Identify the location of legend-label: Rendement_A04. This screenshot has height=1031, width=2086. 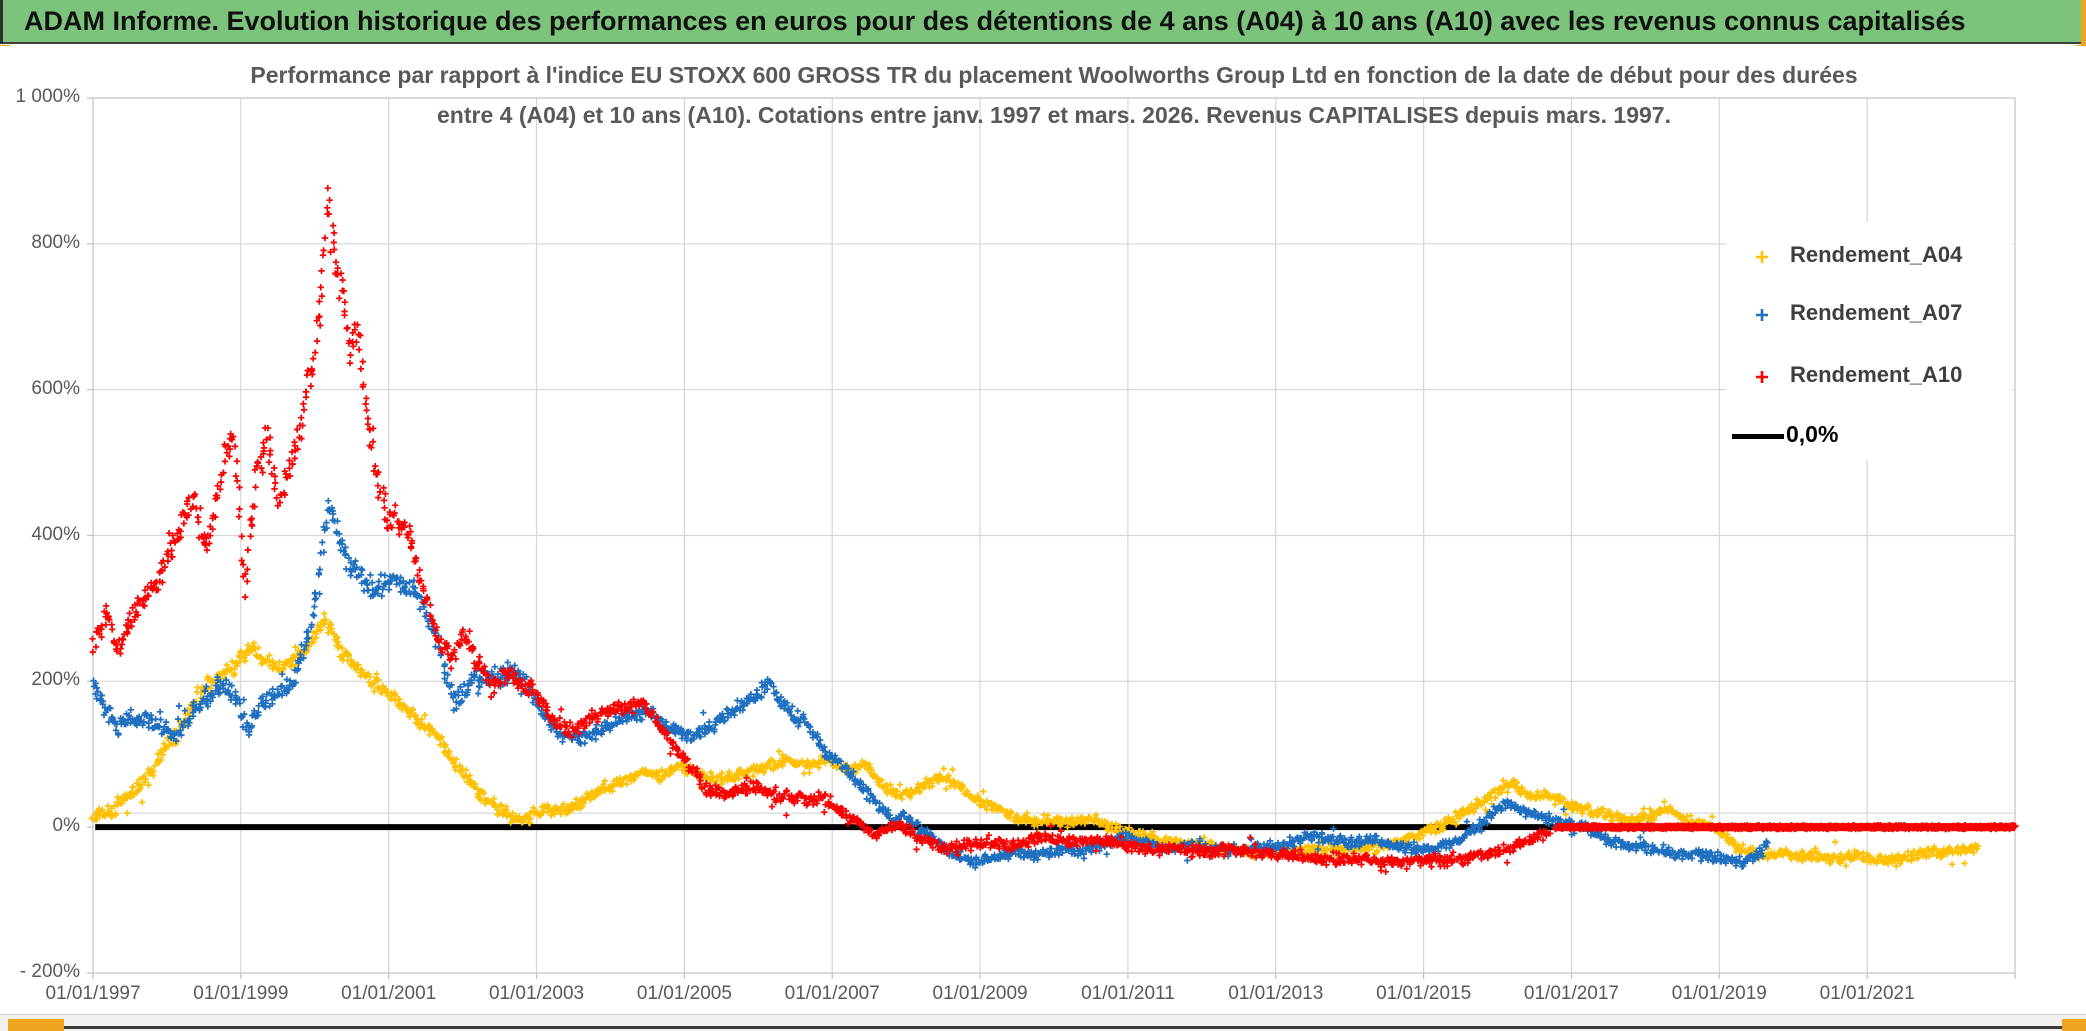
(1876, 254).